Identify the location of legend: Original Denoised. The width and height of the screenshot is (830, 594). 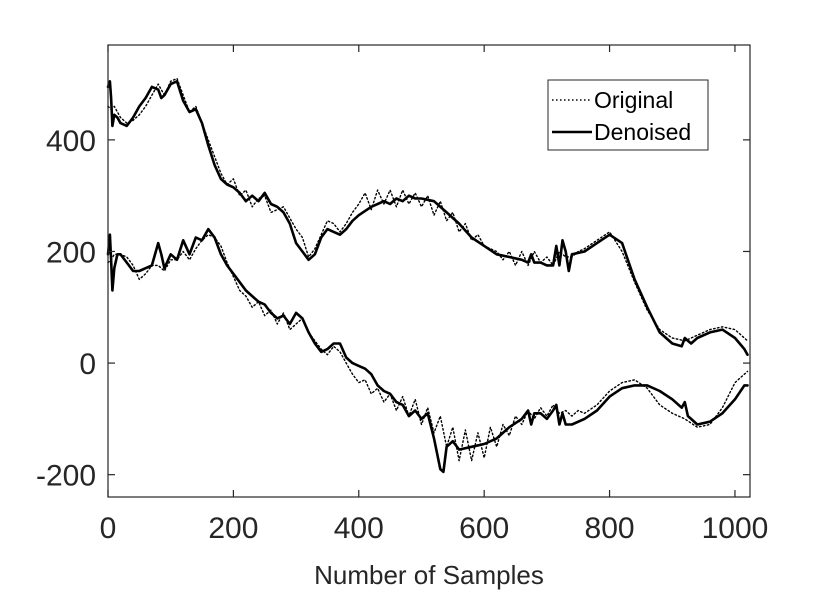
(628, 115).